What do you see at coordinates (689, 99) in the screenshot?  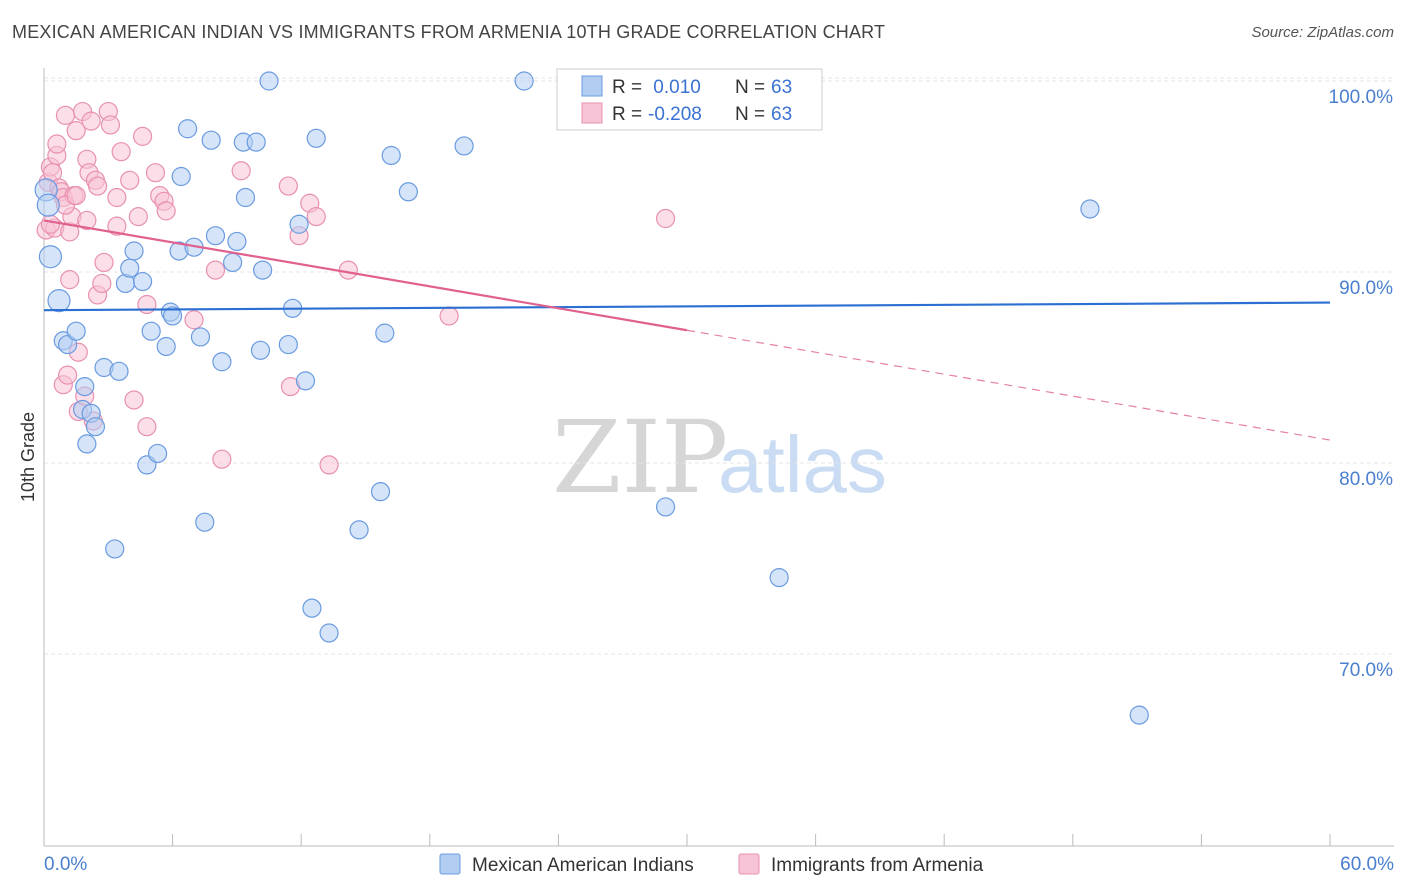 I see `stats-legend: R = 0.010 N = 63 R = -0.208 N = 63` at bounding box center [689, 99].